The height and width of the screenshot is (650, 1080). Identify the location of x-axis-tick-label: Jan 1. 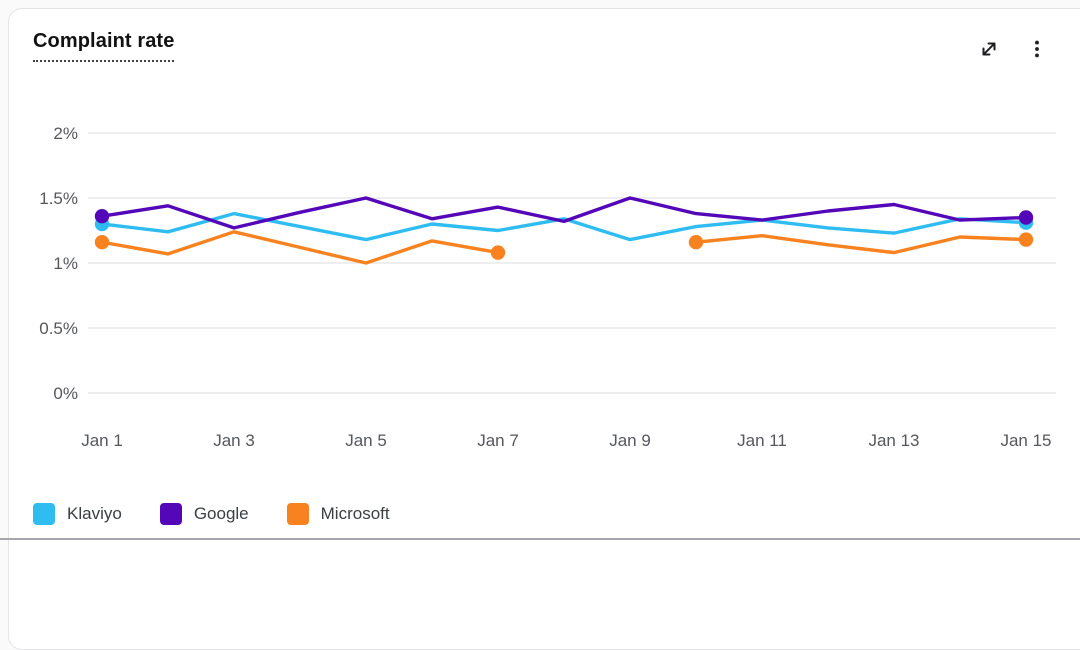
(102, 440).